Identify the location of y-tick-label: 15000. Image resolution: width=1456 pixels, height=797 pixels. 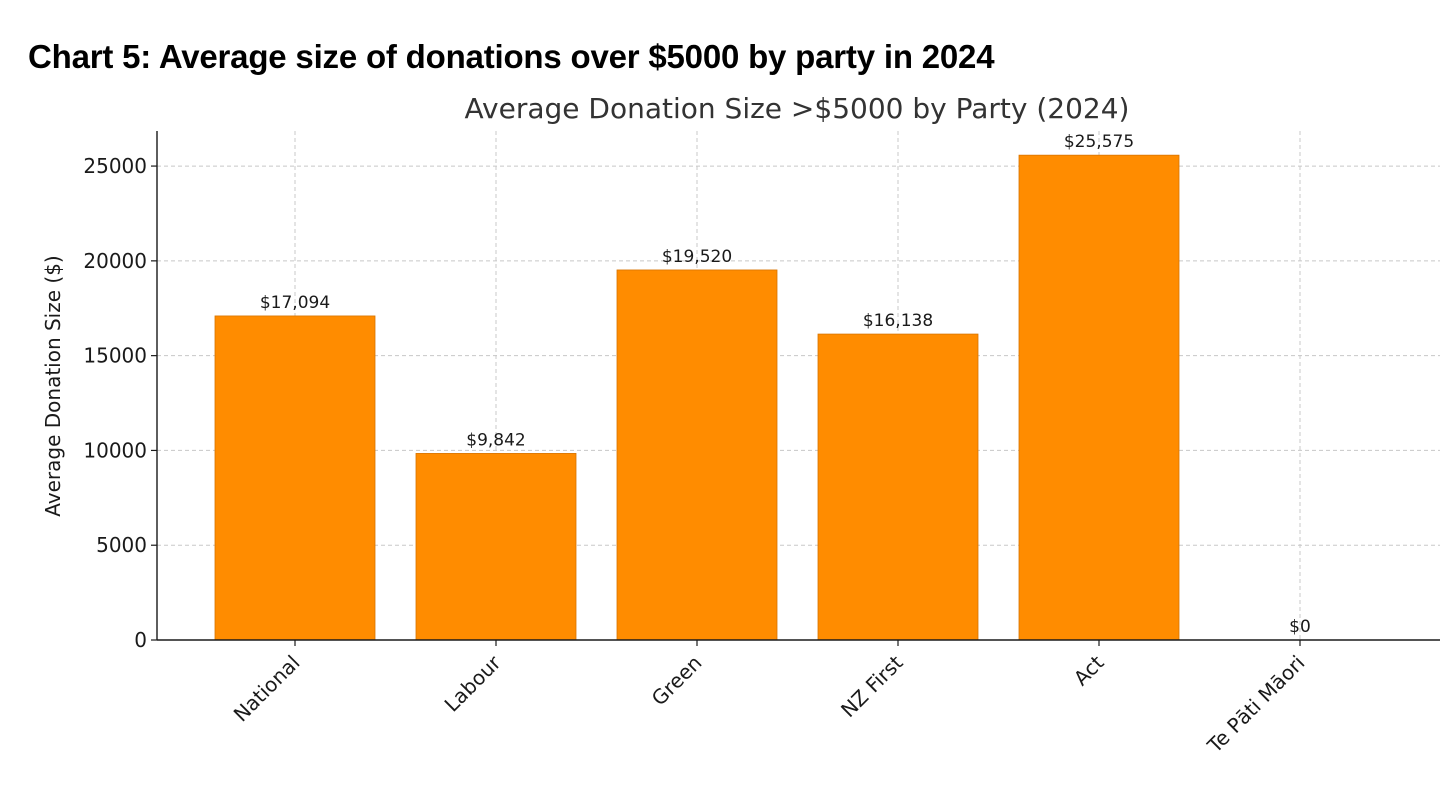
(115, 356).